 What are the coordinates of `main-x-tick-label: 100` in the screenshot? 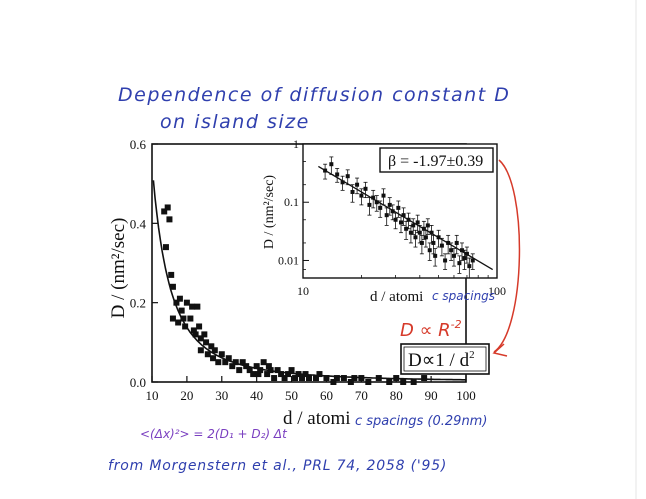 It's located at (466, 395).